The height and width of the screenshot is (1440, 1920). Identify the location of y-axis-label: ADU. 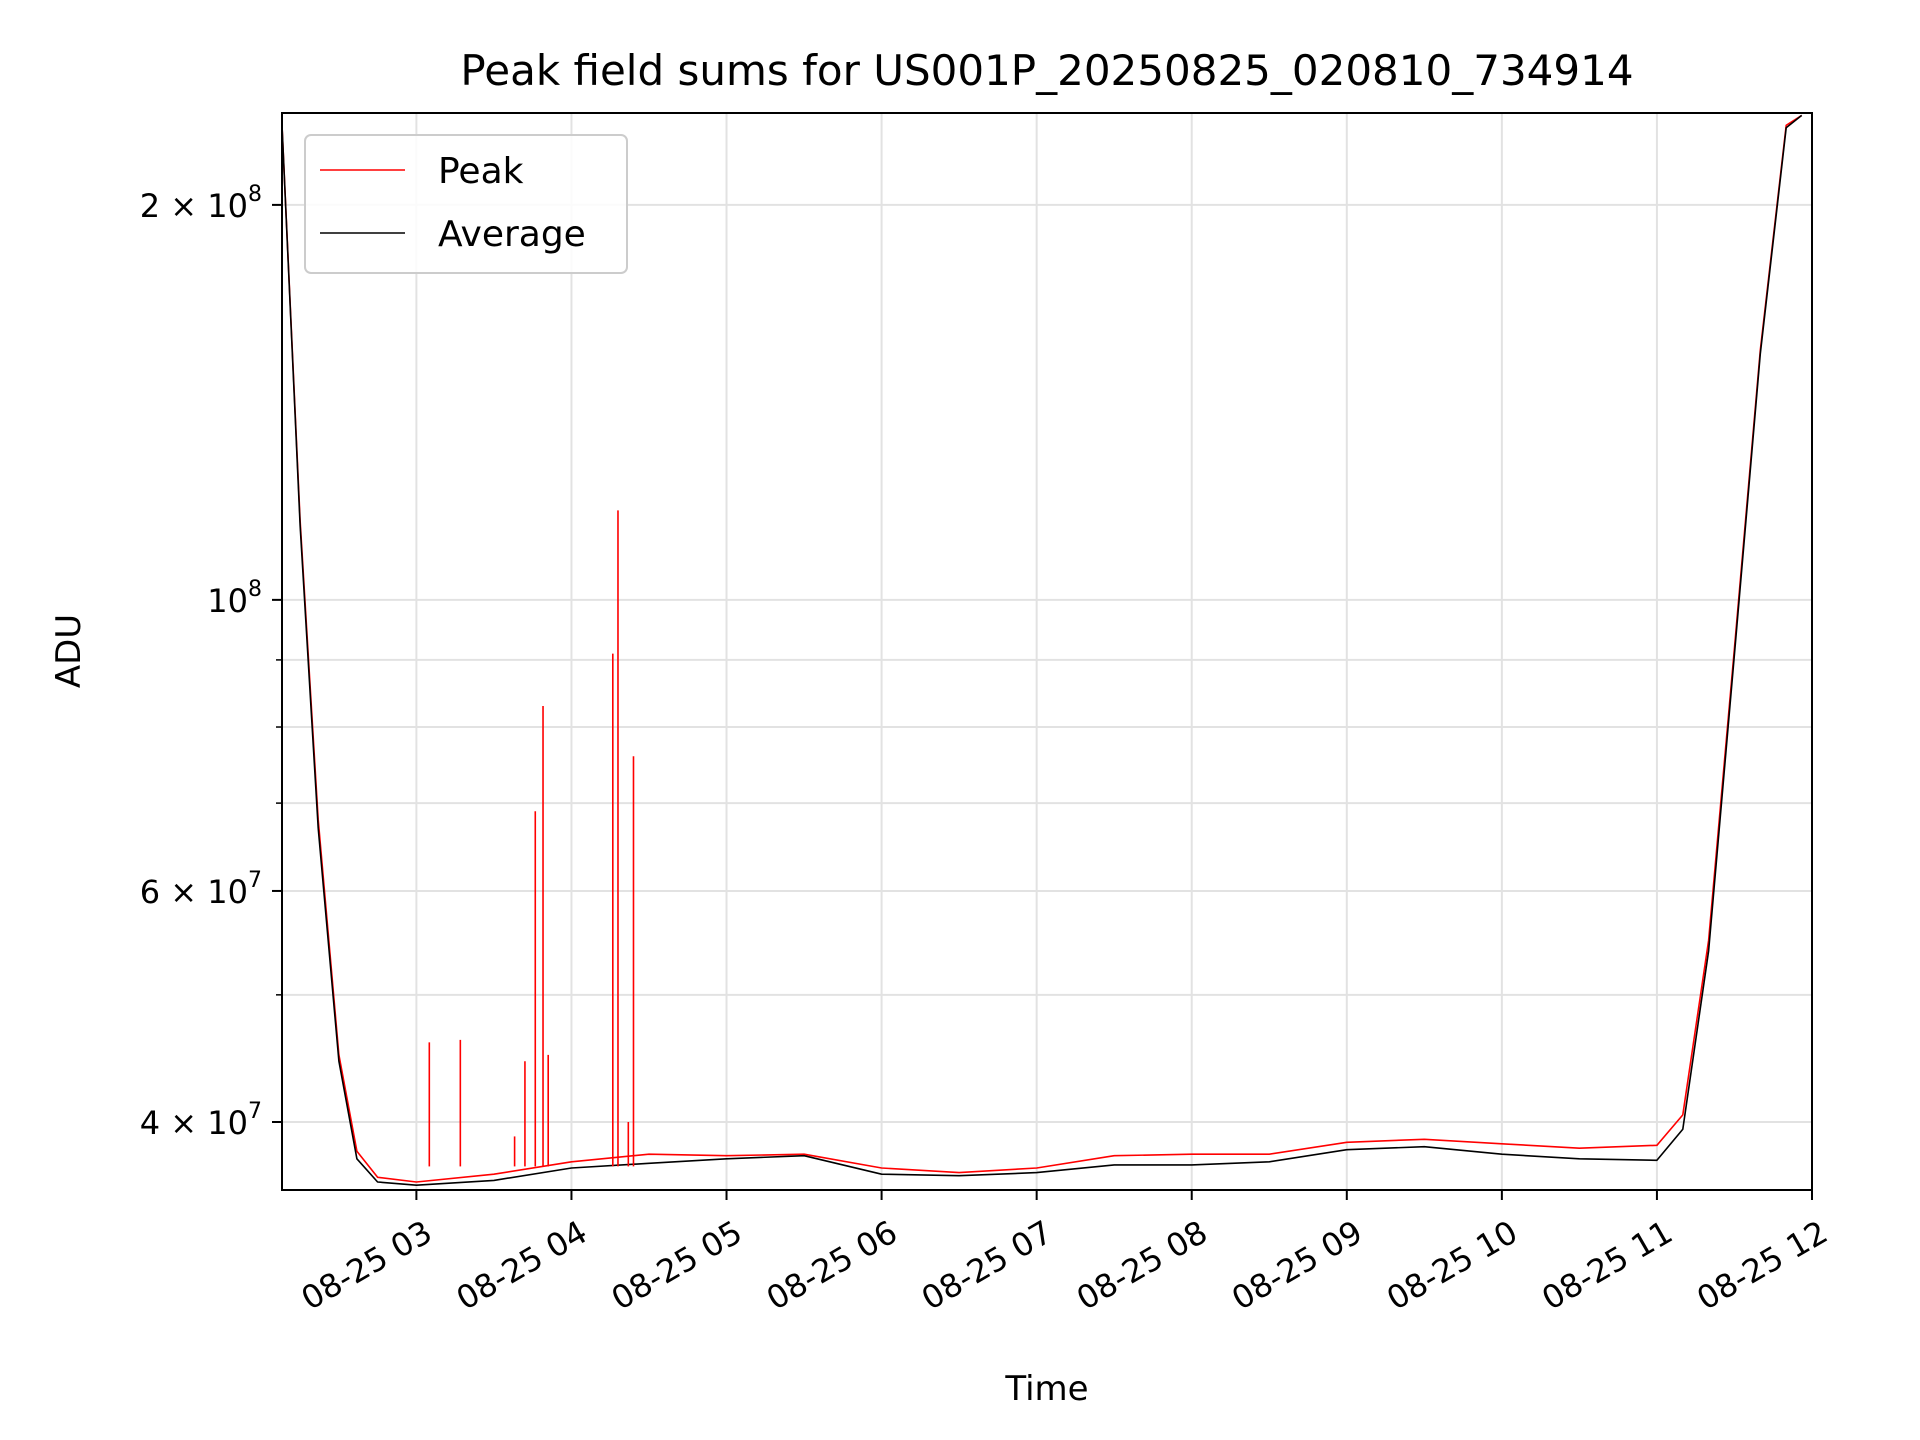
(69, 651).